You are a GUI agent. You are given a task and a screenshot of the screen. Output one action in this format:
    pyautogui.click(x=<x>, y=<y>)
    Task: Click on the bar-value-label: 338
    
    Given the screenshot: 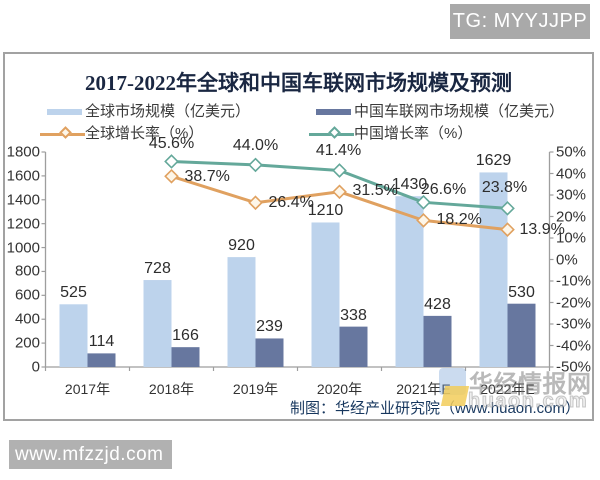 What is the action you would take?
    pyautogui.click(x=353, y=315)
    